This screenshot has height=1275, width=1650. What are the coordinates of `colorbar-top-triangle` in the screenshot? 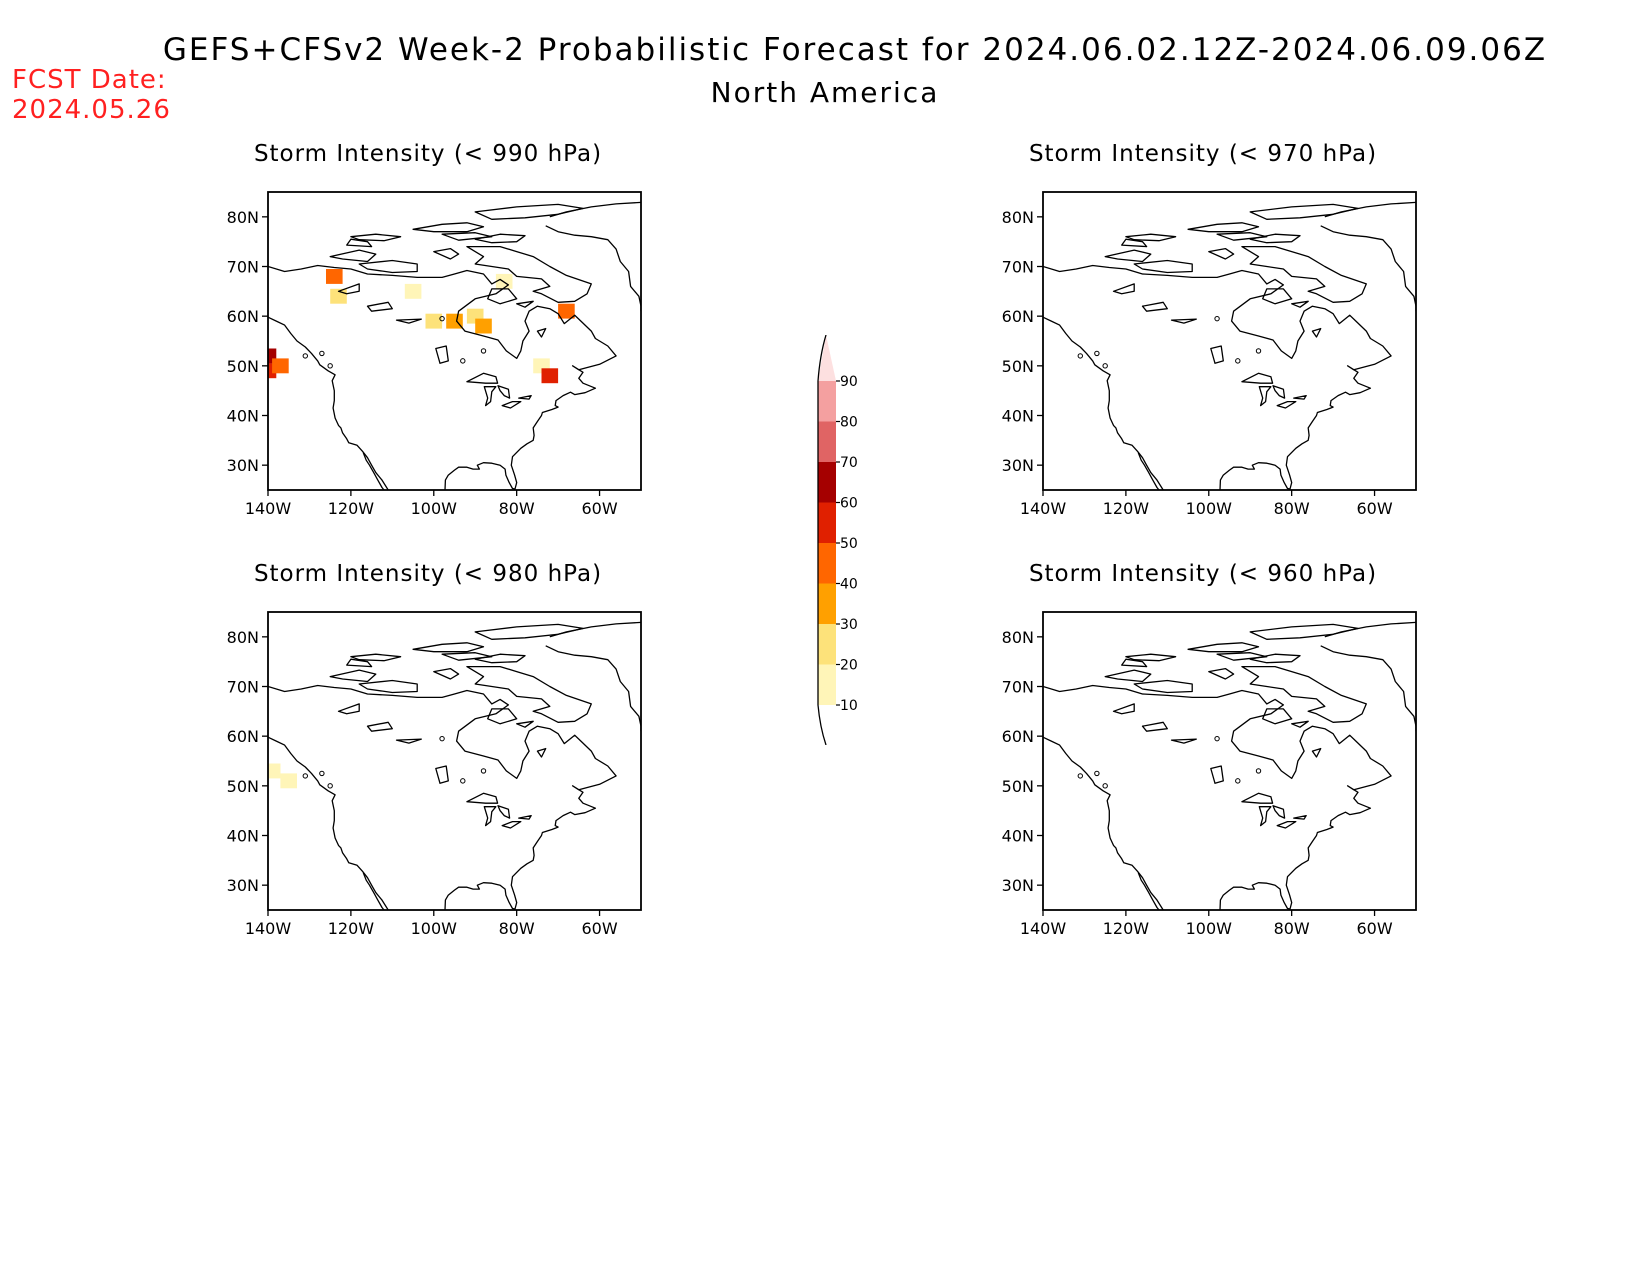 It's located at (827, 358).